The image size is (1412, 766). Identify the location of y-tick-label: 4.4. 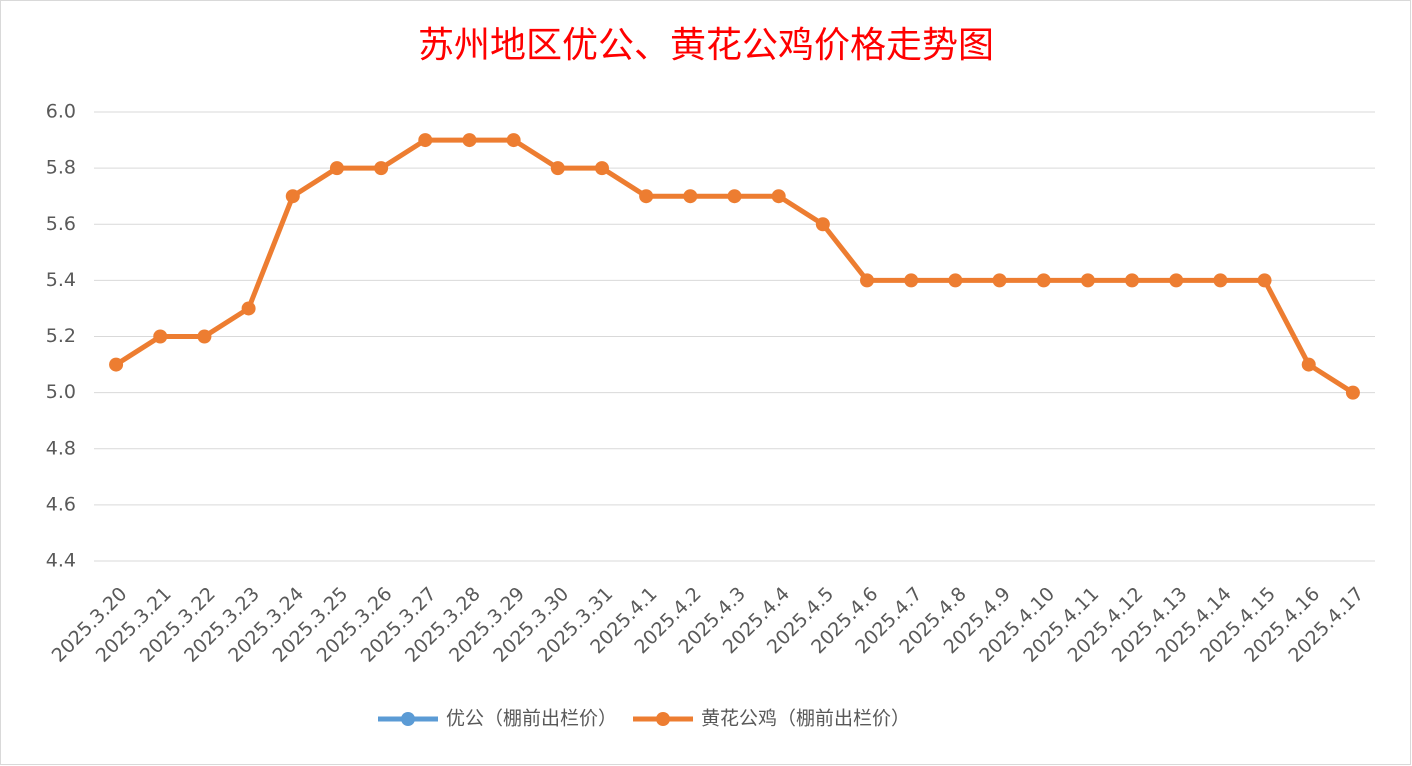
(61, 561).